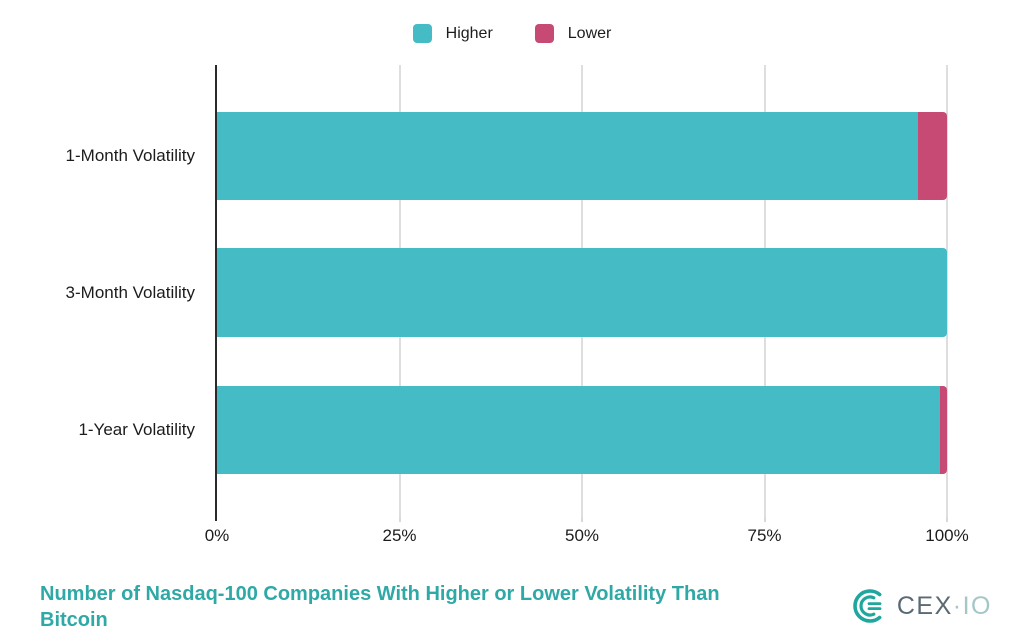 This screenshot has height=638, width=1024. I want to click on legend-swatch-lower, so click(544, 33).